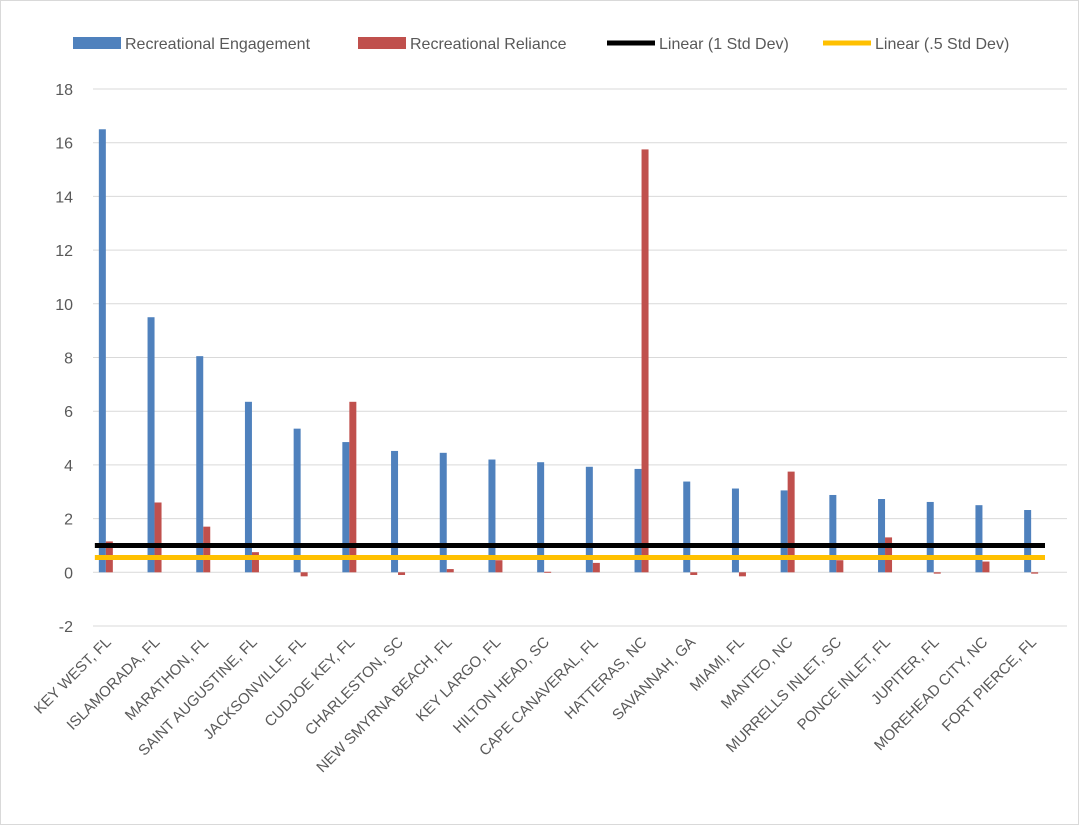 Image resolution: width=1079 pixels, height=826 pixels. I want to click on y-axis-ticks: -2 0 2 4 6 8 10 12 14 16 18, so click(64, 359).